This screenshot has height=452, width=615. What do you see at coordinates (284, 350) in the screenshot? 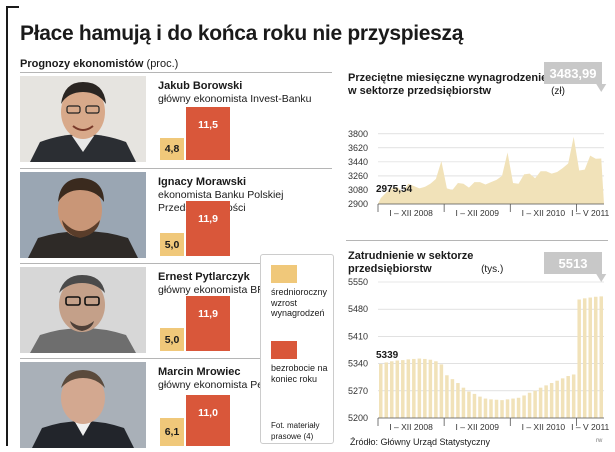
I see `legend-swatch-unemployment` at bounding box center [284, 350].